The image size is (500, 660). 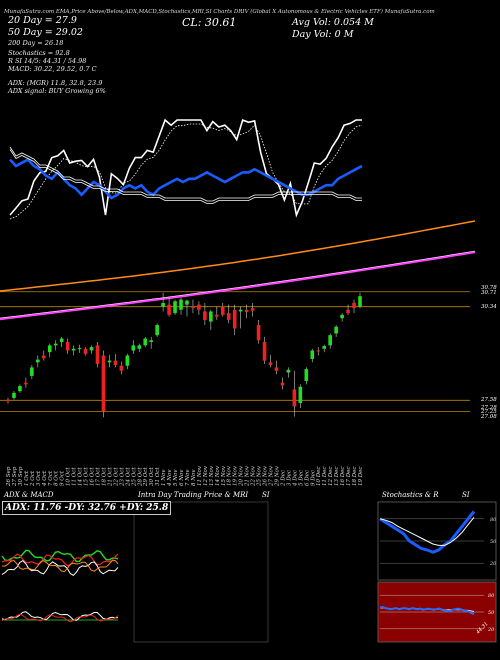 What do you see at coordinates (60, 568) in the screenshot?
I see `adx-line` at bounding box center [60, 568].